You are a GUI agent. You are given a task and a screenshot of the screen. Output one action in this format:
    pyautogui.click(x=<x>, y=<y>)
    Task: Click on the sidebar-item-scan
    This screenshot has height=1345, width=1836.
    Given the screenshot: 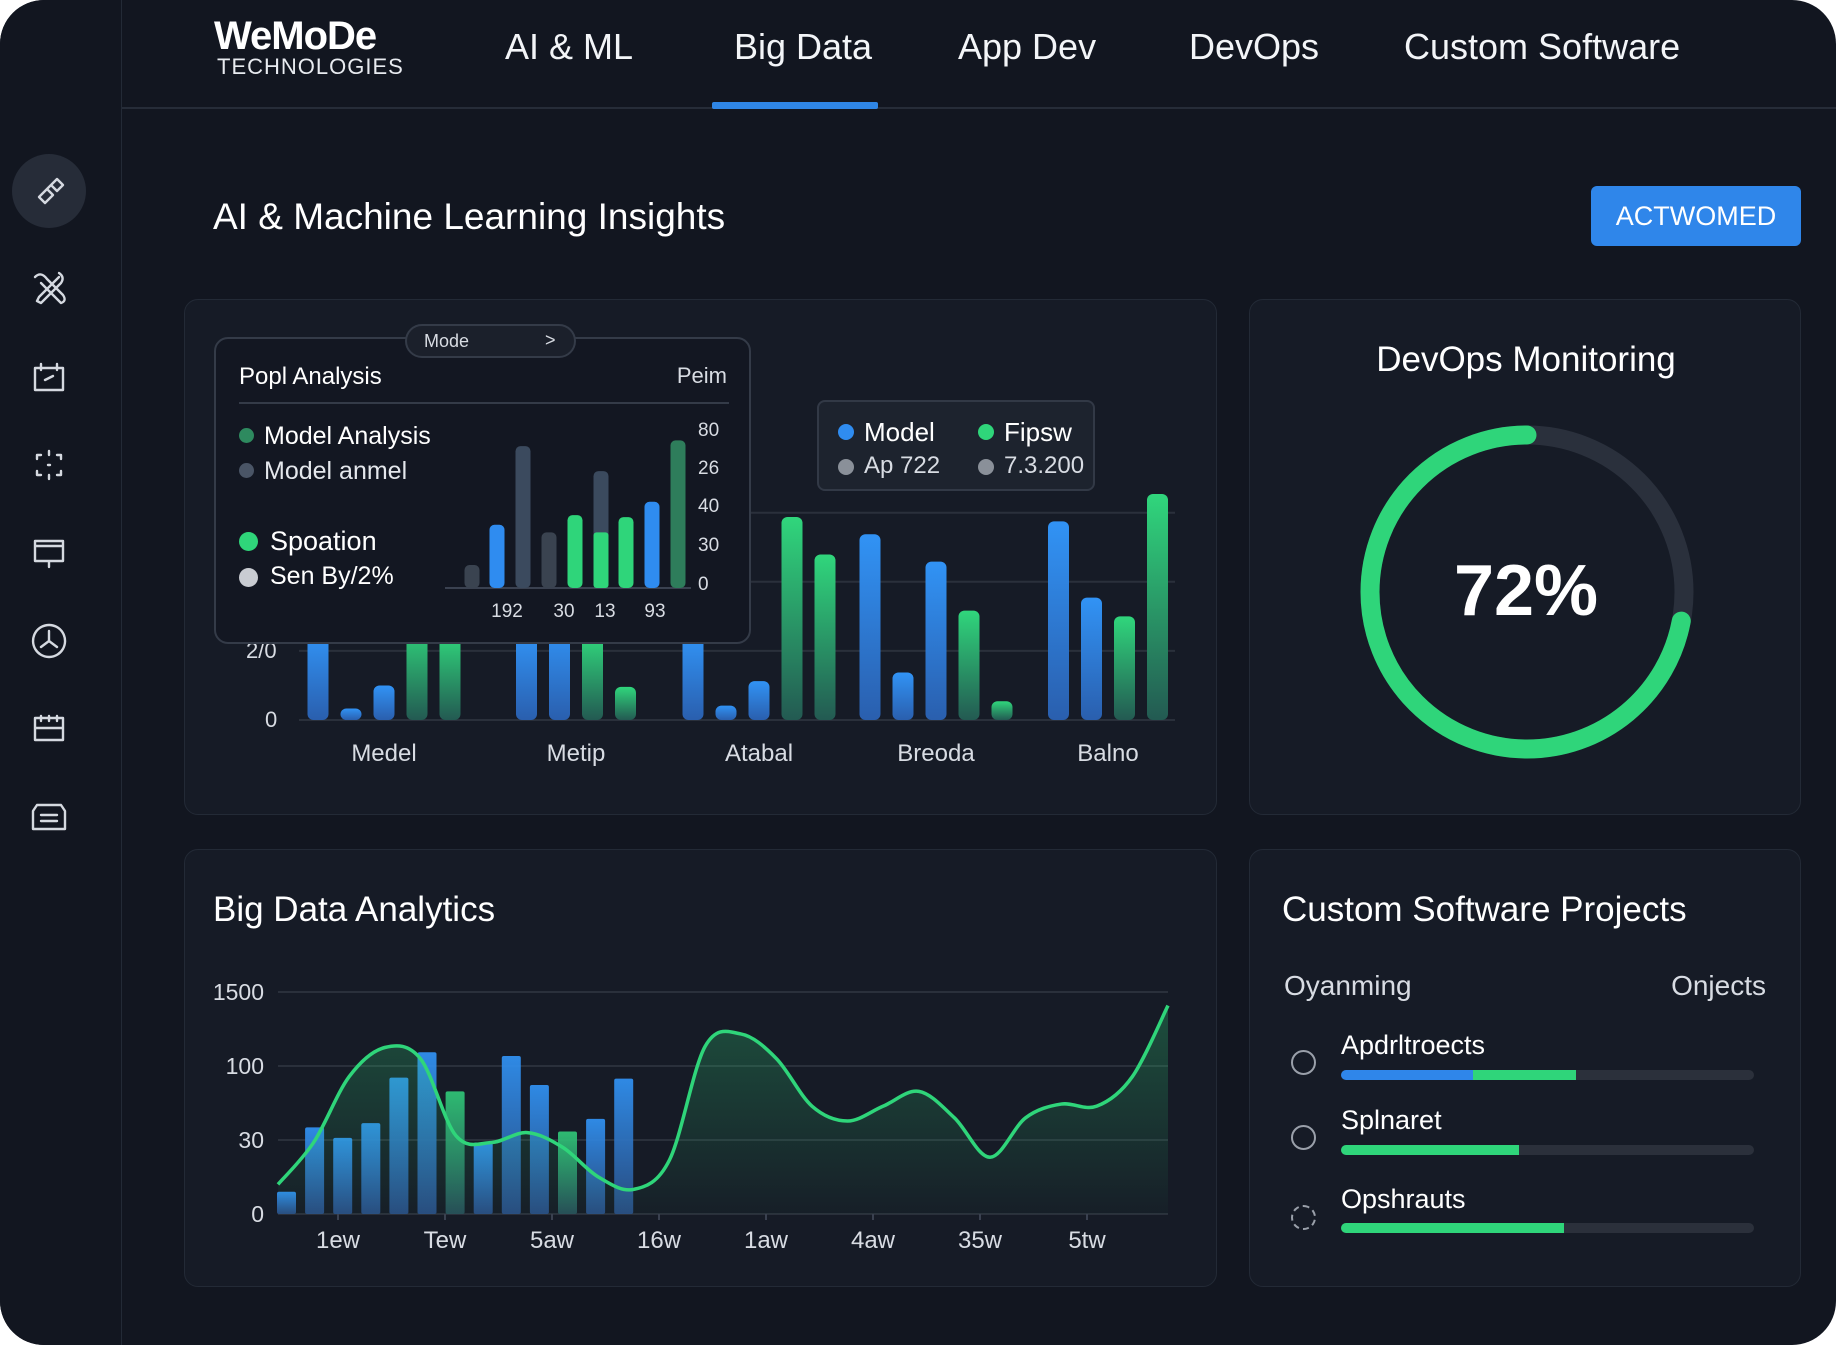 What is the action you would take?
    pyautogui.click(x=49, y=465)
    